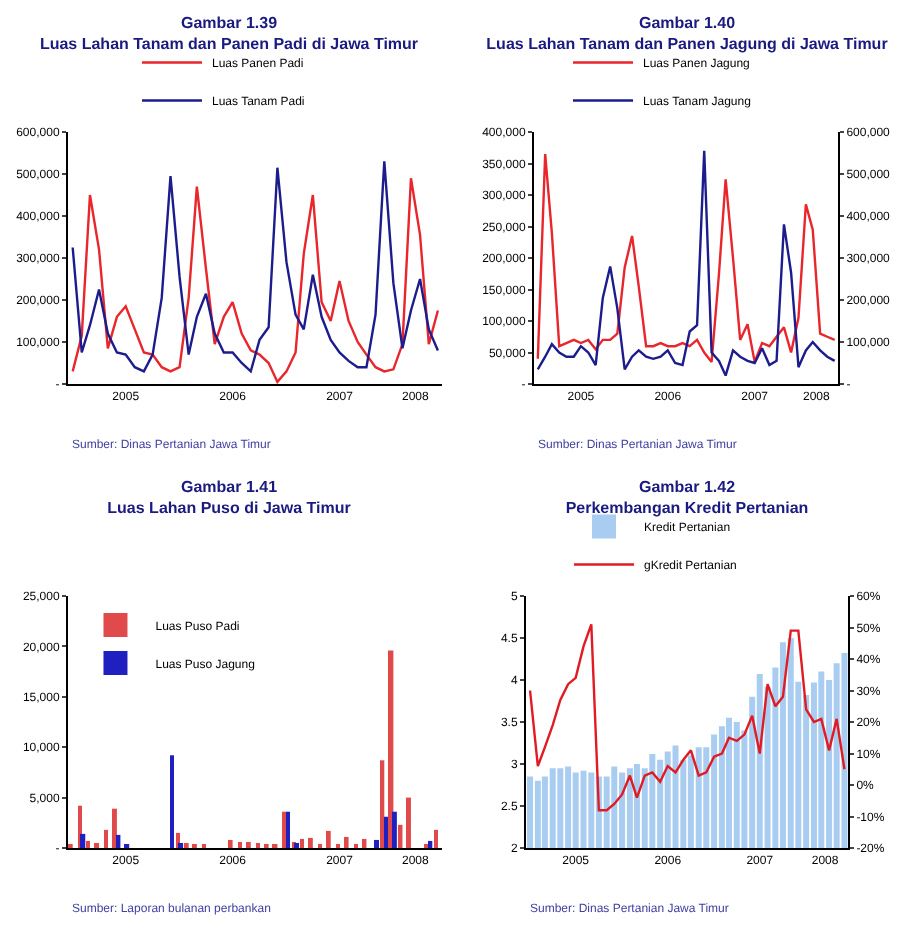 This screenshot has height=928, width=918. Describe the element at coordinates (229, 507) in the screenshot. I see `chart-subtitle: Luas Lahan Puso di Jawa Timur` at that location.